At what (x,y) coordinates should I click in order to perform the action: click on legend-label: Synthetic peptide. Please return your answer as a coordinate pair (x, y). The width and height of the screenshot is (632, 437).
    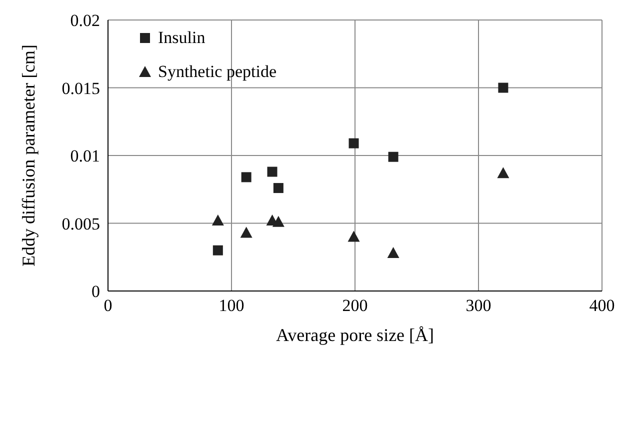
    Looking at the image, I should click on (217, 72).